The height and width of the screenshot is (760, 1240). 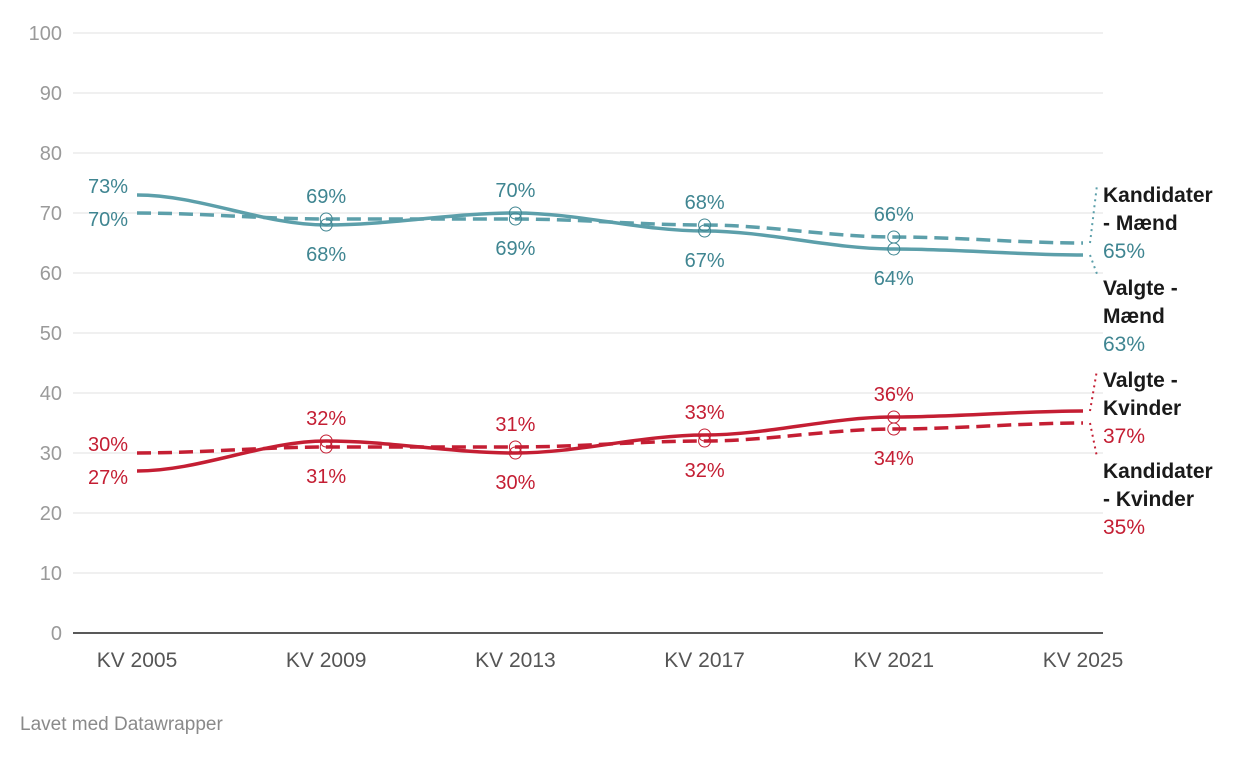 I want to click on series-line-valgte-mænd, so click(x=610, y=225).